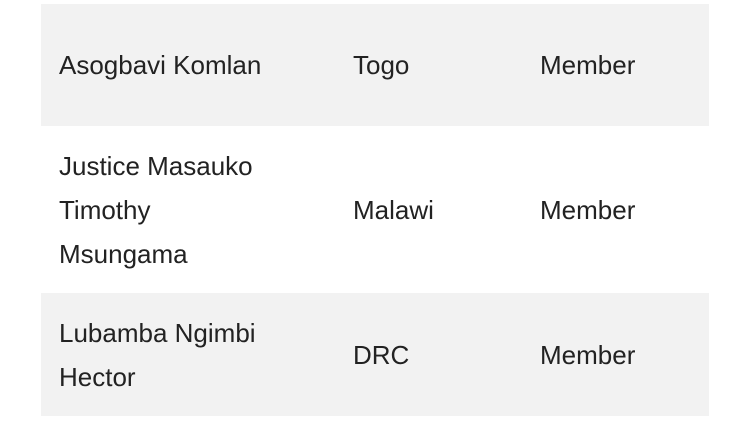 The width and height of the screenshot is (750, 427). What do you see at coordinates (105, 209) in the screenshot?
I see `name-line: Timothy` at bounding box center [105, 209].